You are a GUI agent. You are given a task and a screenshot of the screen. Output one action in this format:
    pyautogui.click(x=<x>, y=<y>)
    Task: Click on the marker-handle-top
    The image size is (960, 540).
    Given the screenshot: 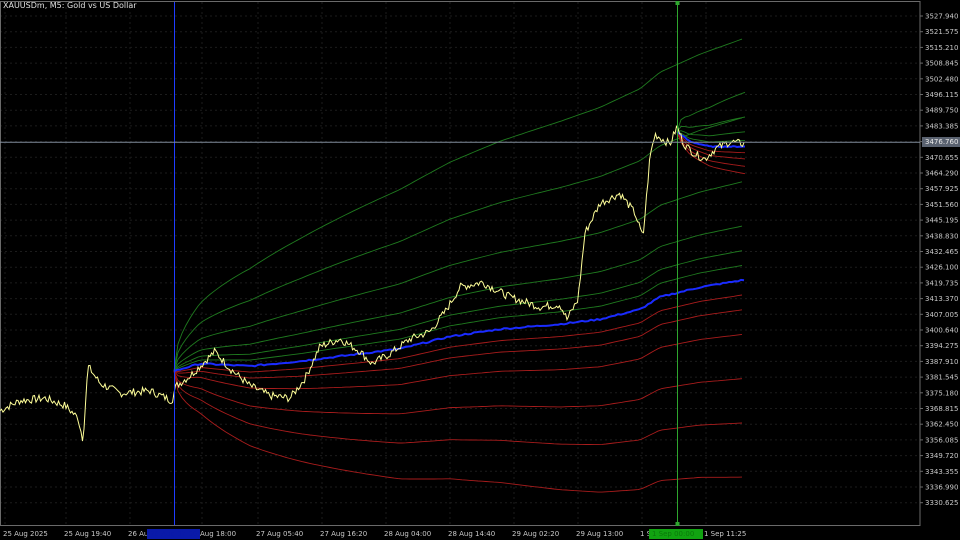 What is the action you would take?
    pyautogui.click(x=677, y=3)
    